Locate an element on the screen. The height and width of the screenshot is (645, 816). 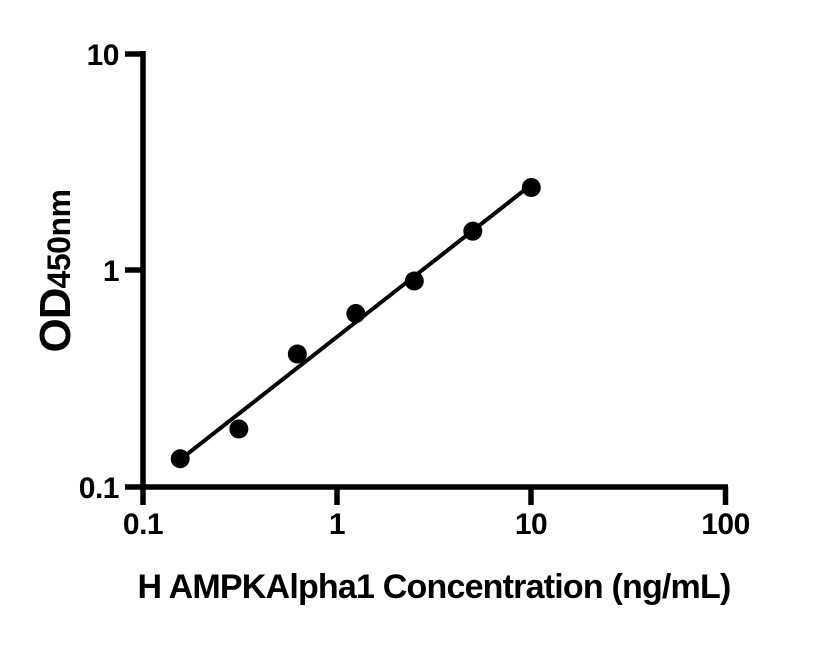
y-axis-title: OD450nm is located at coordinates (55, 271).